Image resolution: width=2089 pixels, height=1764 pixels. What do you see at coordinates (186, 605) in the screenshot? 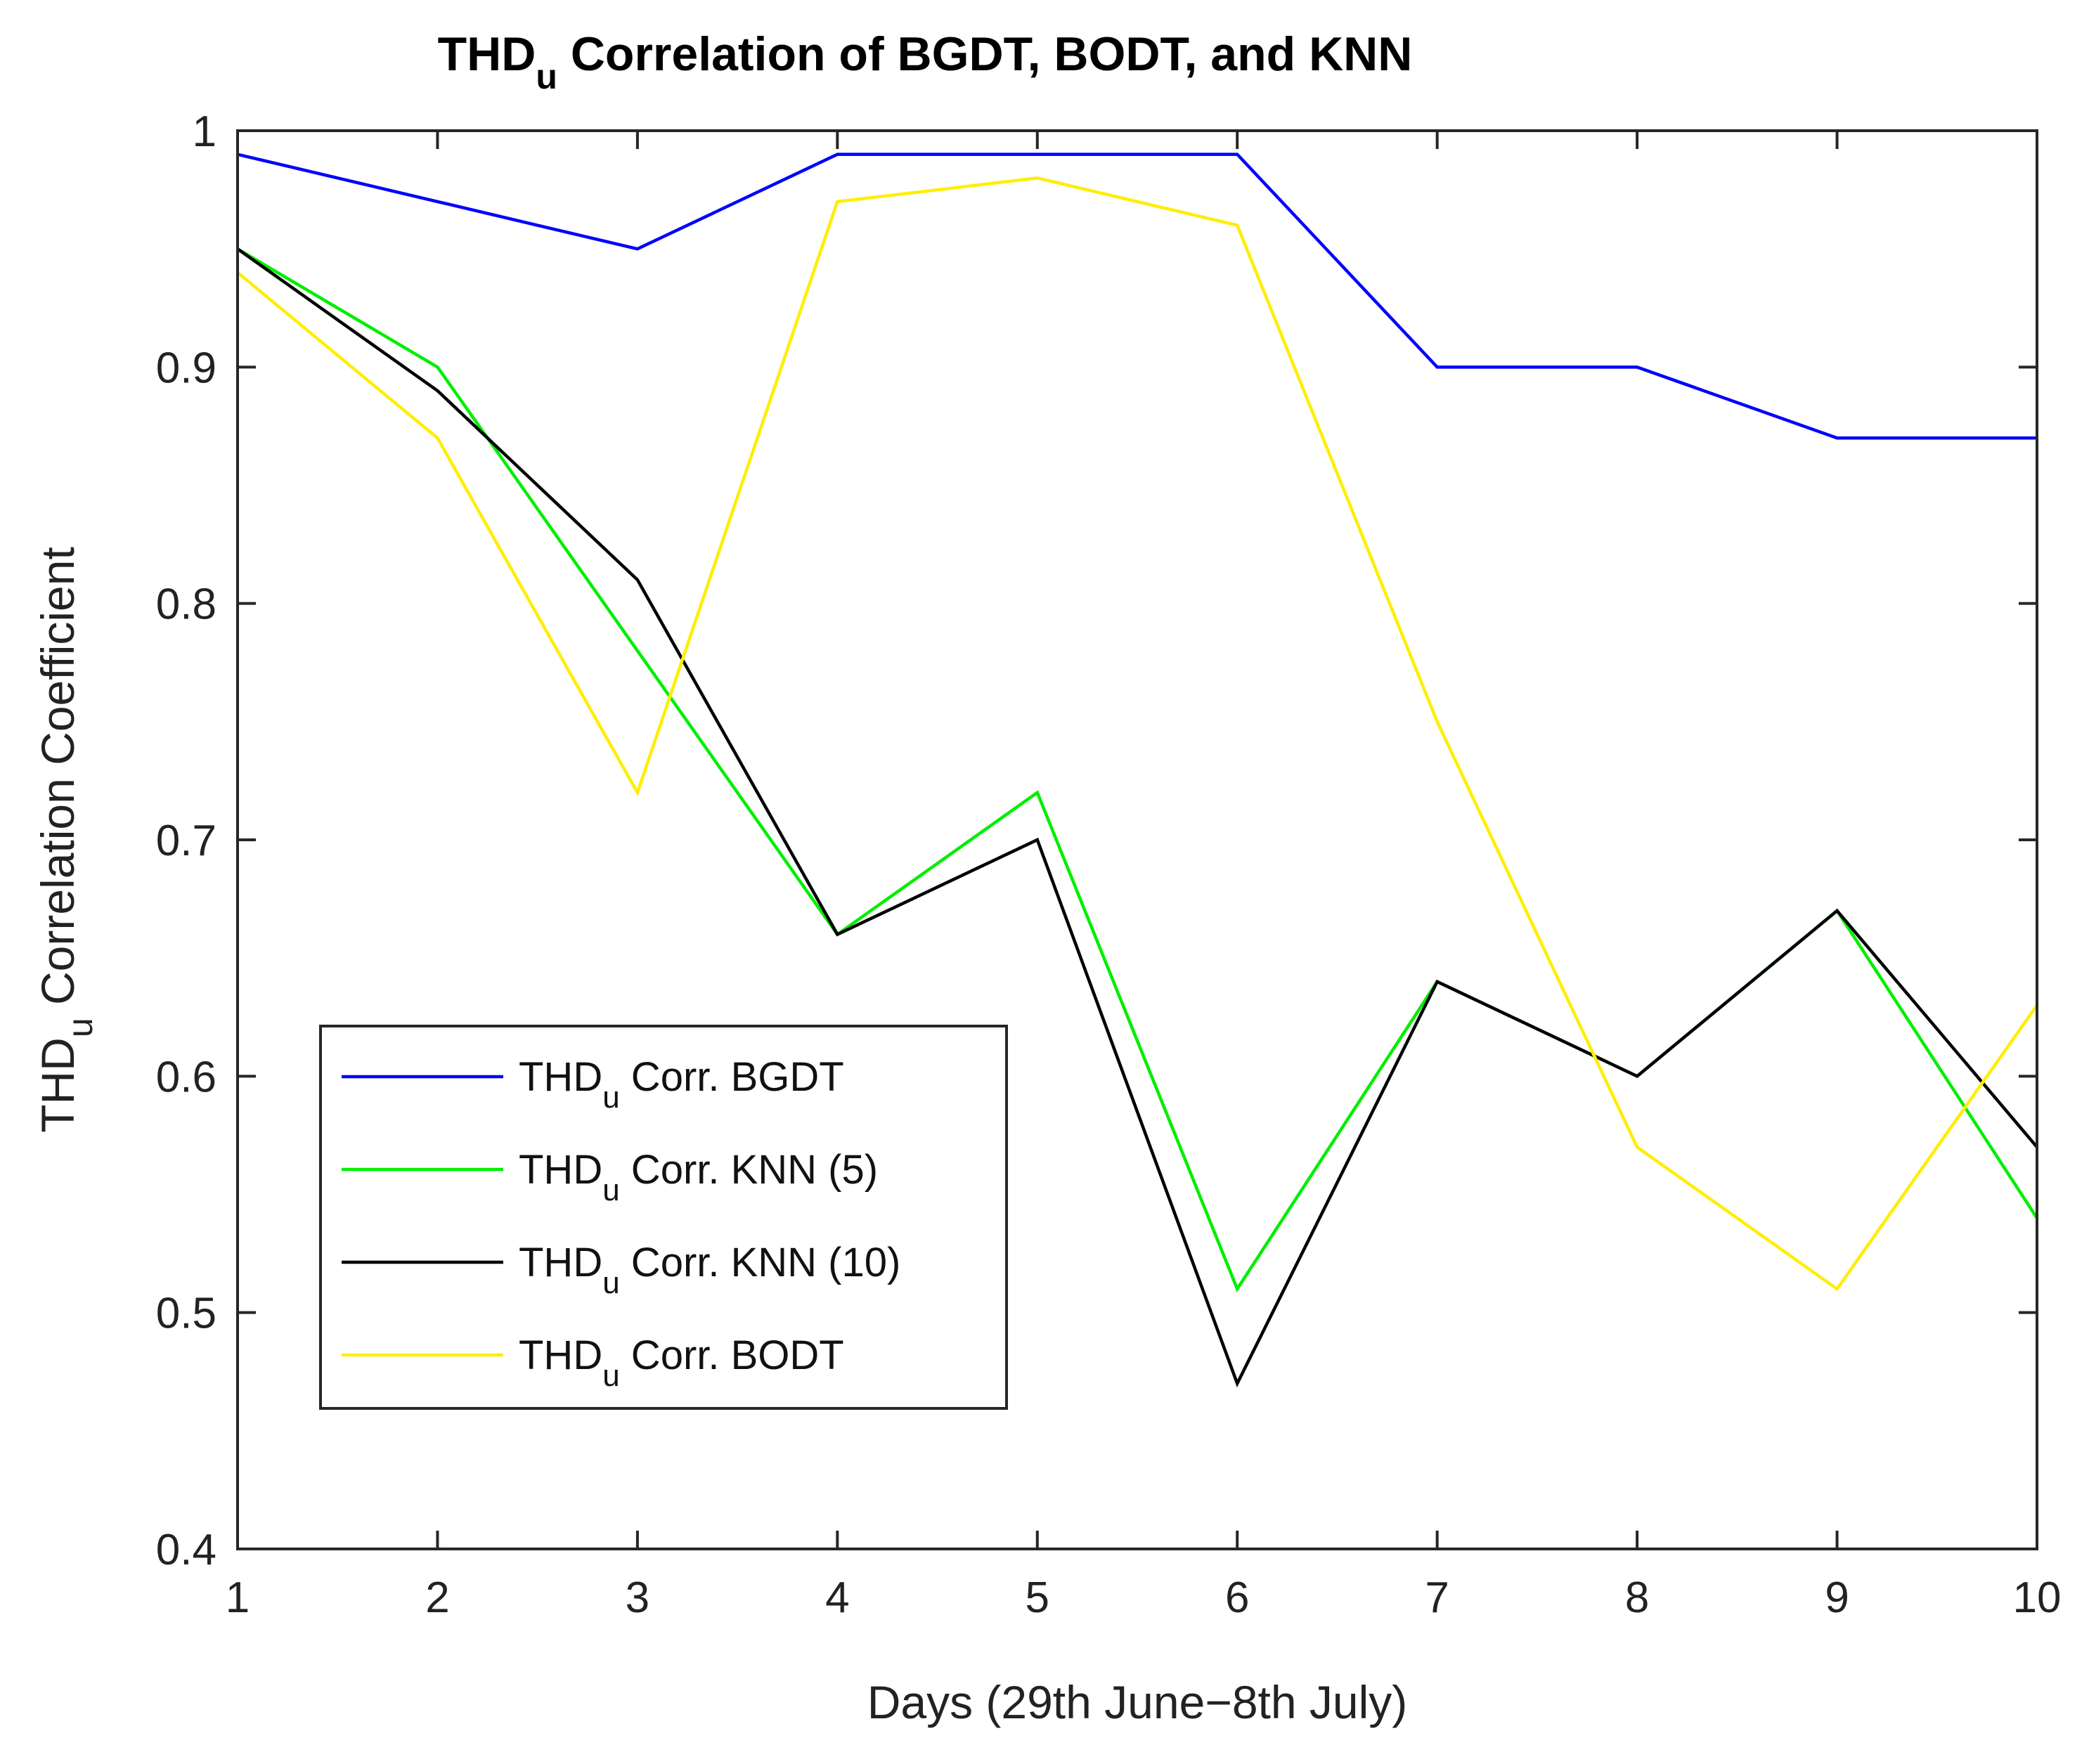
I see `y-tick-label: 0.8` at bounding box center [186, 605].